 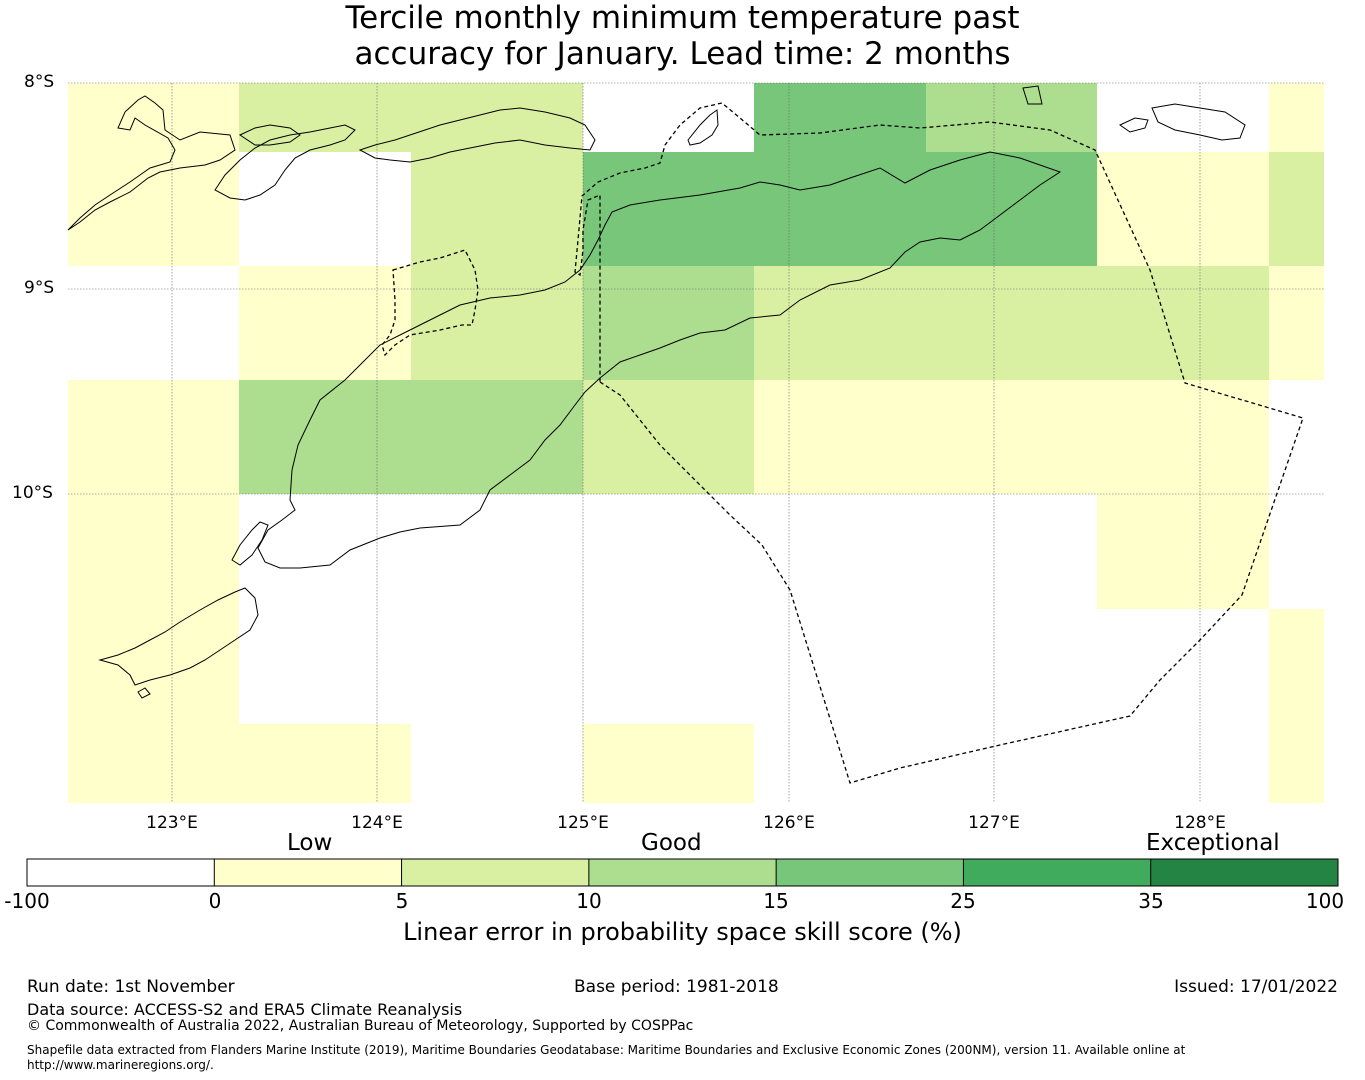 I want to click on colorbar-tick: -100, so click(x=27, y=901).